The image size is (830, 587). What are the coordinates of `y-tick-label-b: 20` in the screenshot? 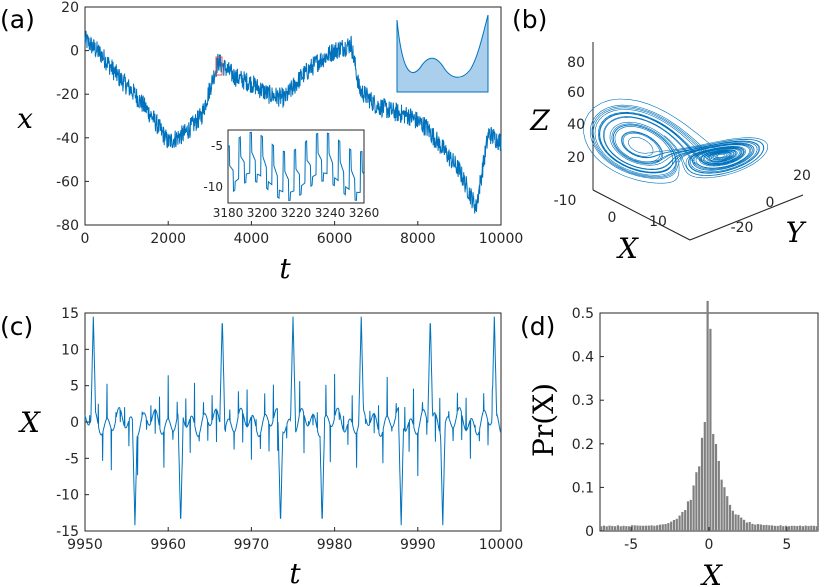 It's located at (802, 176).